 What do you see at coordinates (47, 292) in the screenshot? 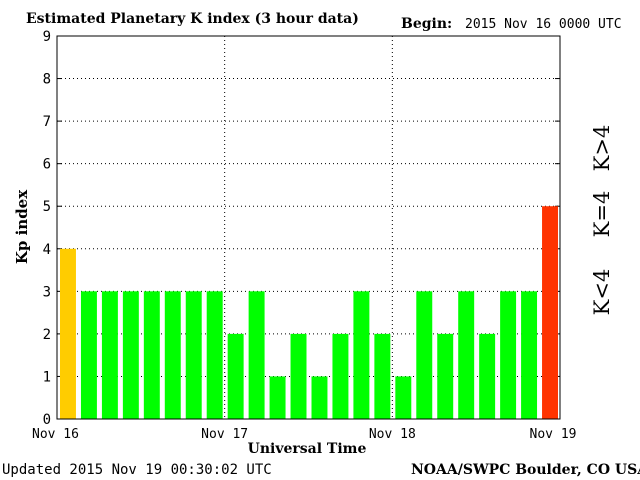
I see `y-tick-label: 3` at bounding box center [47, 292].